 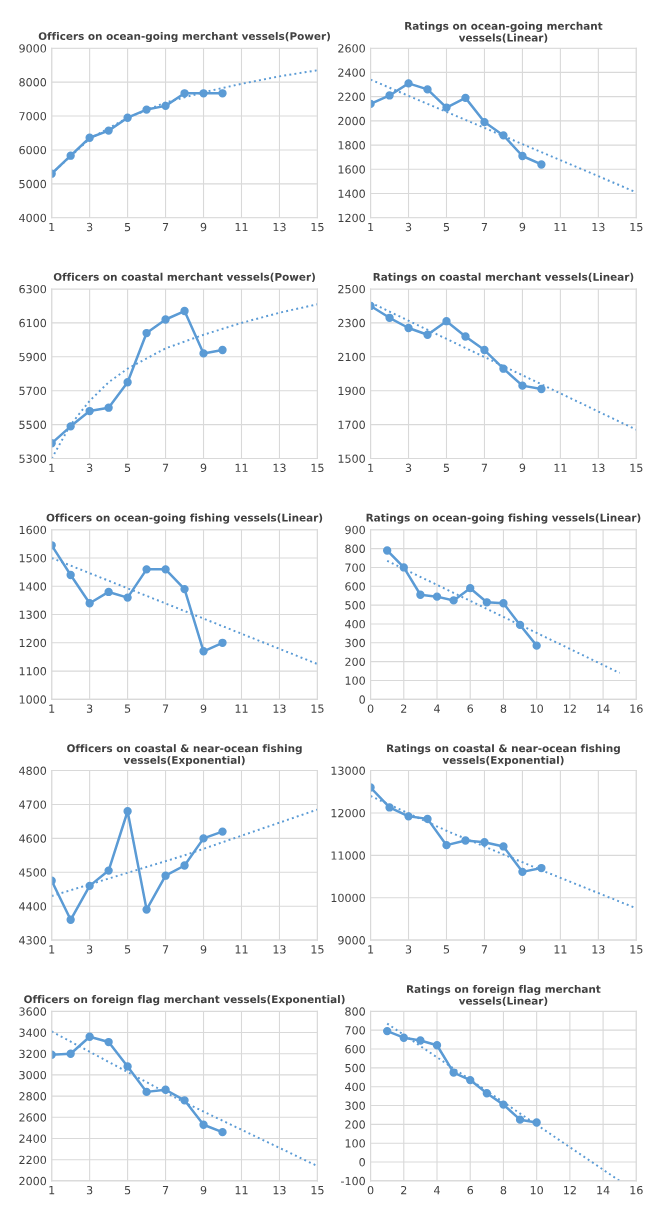 What do you see at coordinates (33, 1011) in the screenshot?
I see `y-tick-label: 3600` at bounding box center [33, 1011].